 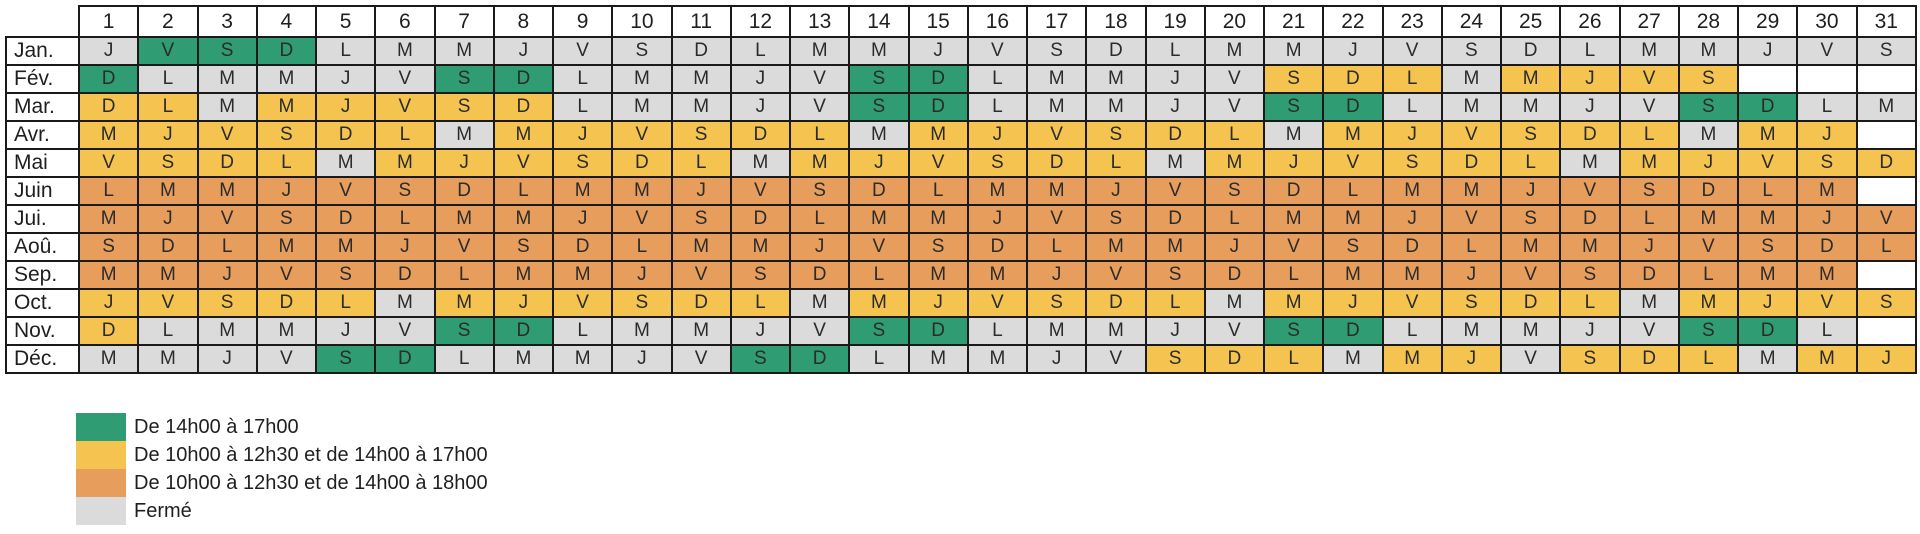 What do you see at coordinates (168, 21) in the screenshot?
I see `day-number: 2` at bounding box center [168, 21].